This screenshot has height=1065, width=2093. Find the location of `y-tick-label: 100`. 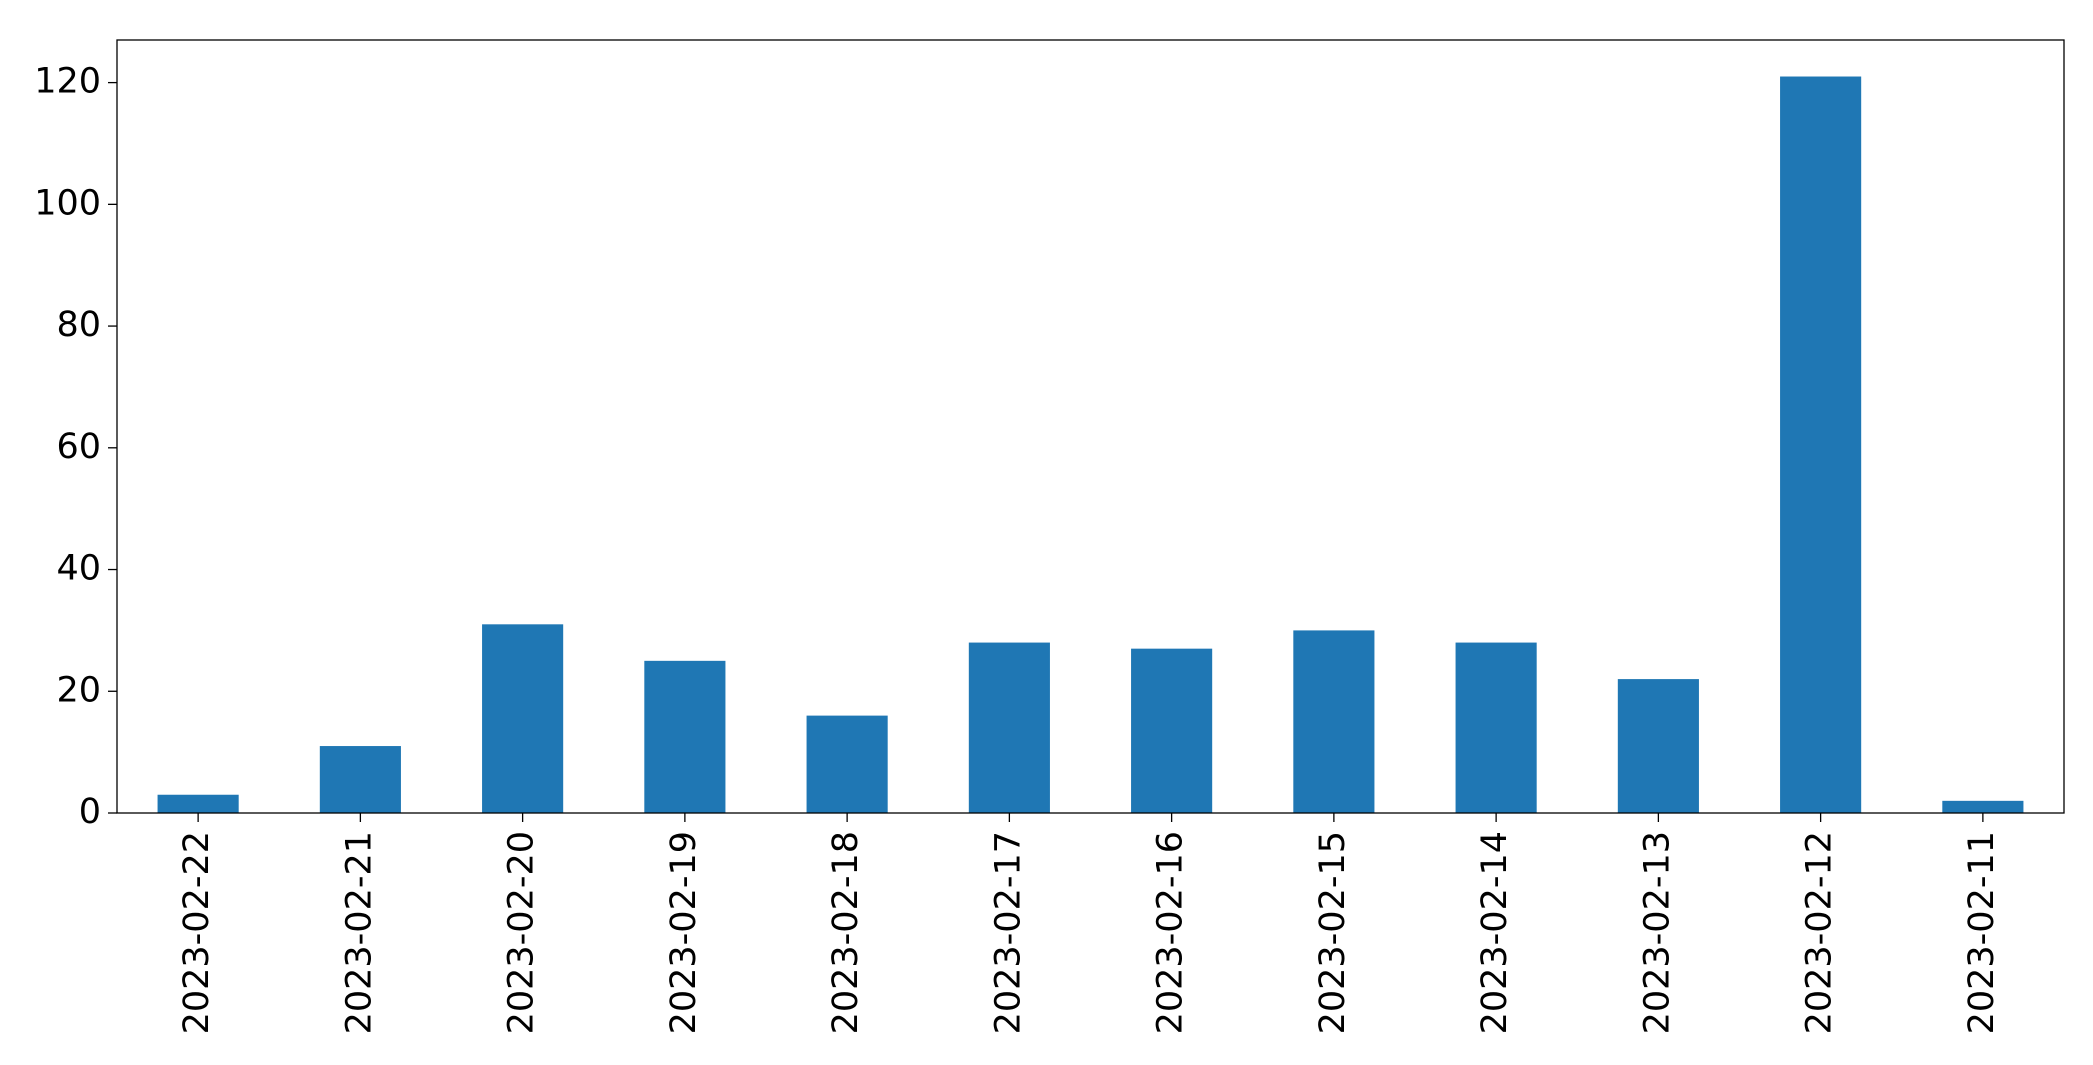

y-tick-label: 100 is located at coordinates (67, 203).